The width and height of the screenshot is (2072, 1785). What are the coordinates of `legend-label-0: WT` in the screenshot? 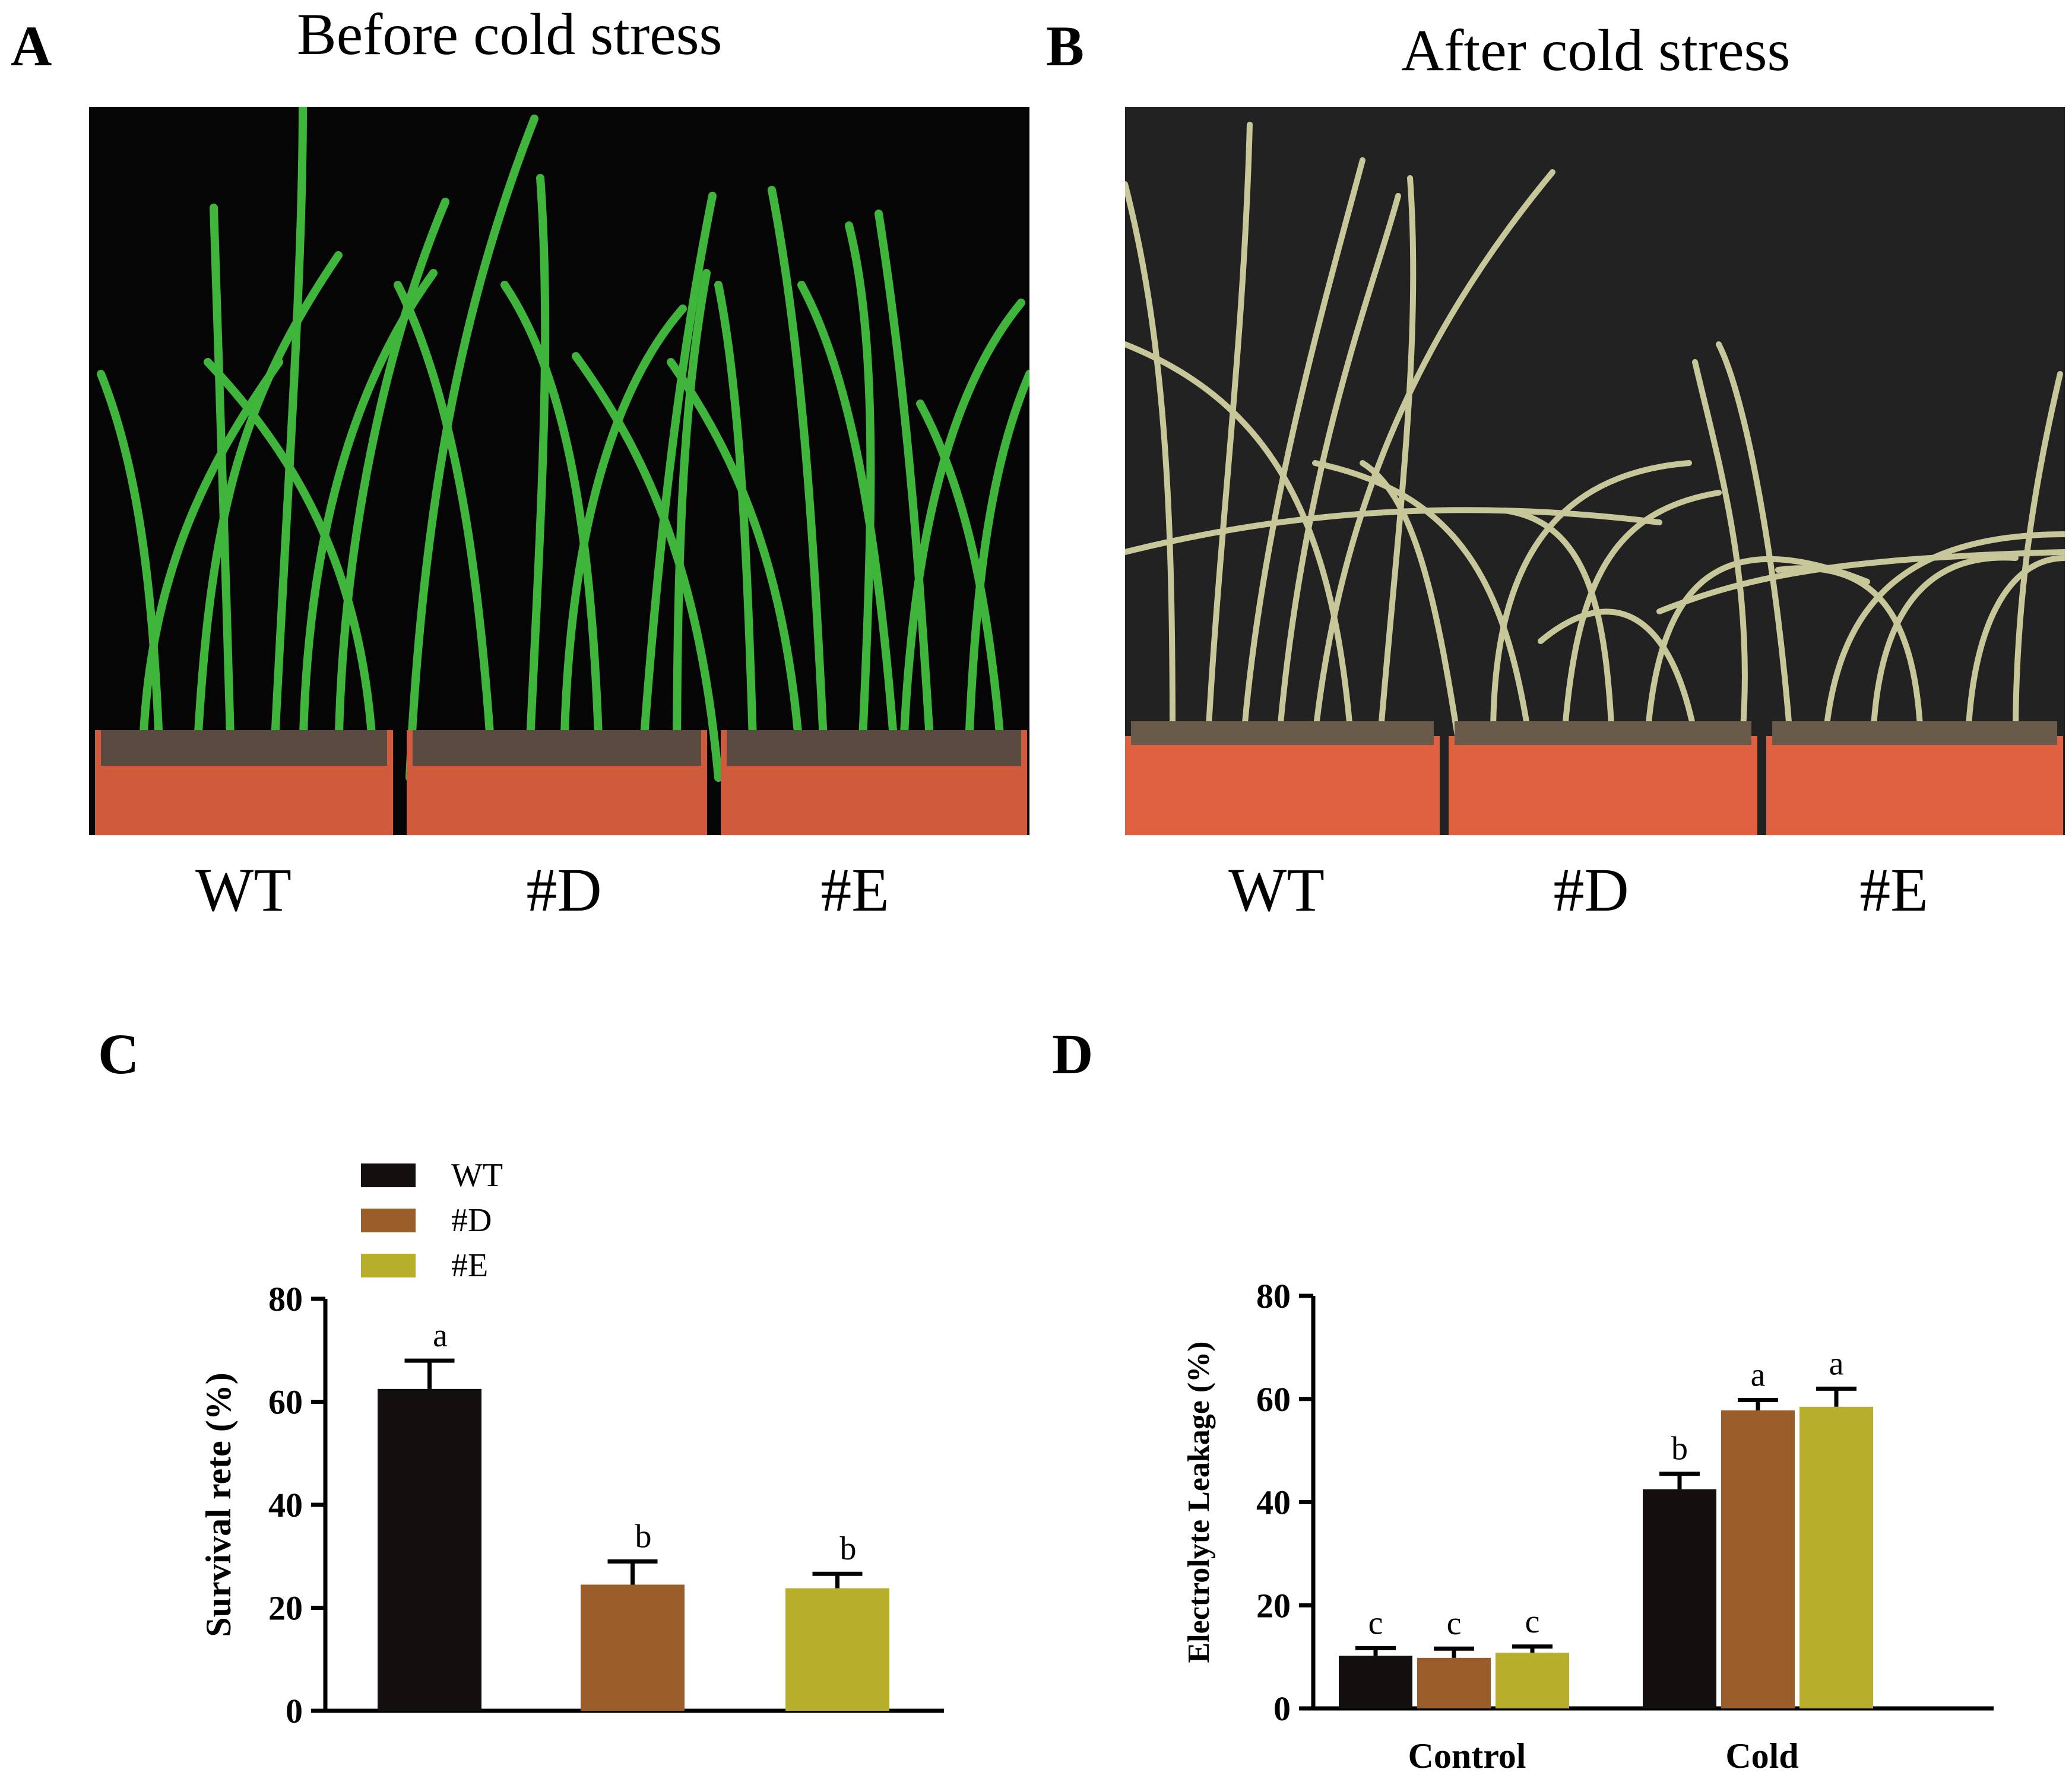 It's located at (477, 1175).